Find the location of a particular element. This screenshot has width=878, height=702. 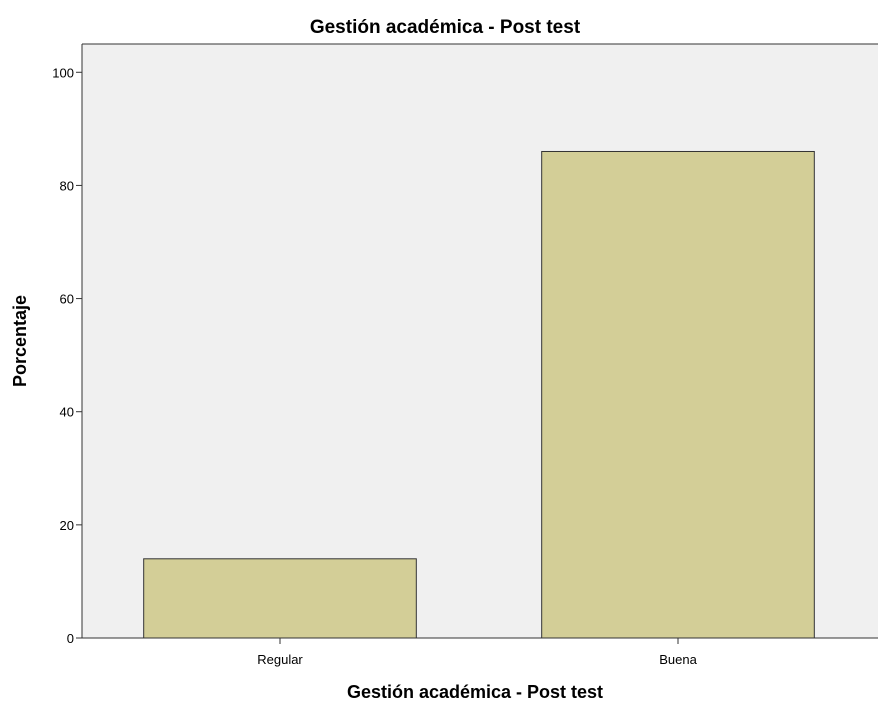

y-axis-title: Porcentaje is located at coordinates (20, 341).